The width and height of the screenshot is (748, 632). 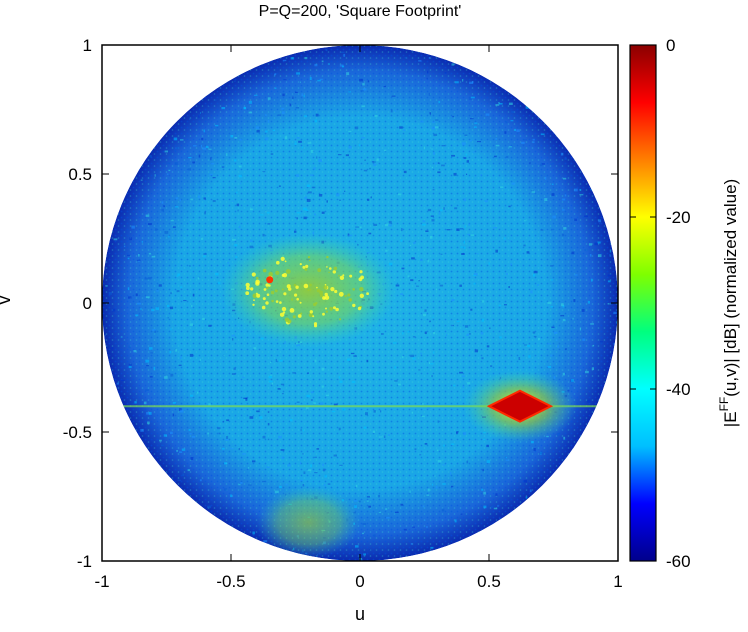 What do you see at coordinates (670, 45) in the screenshot?
I see `colorbar-tick-label: 0` at bounding box center [670, 45].